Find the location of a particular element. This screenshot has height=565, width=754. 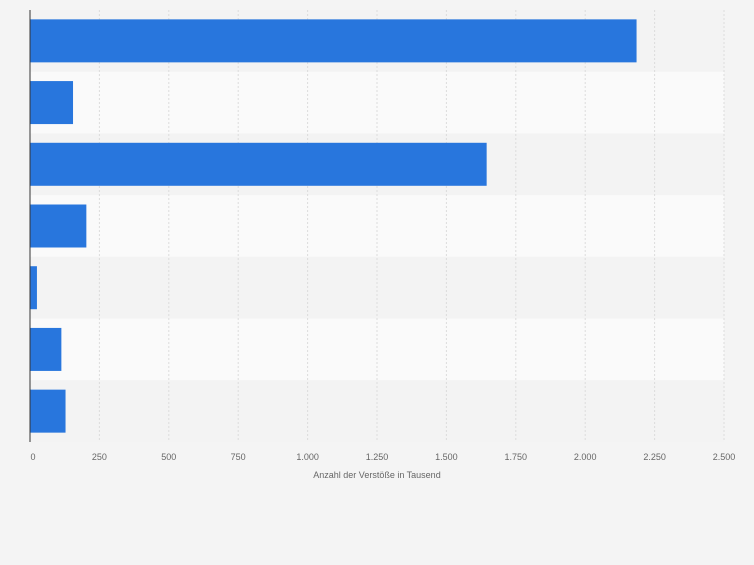

x-tick-label: 1.750 is located at coordinates (516, 457).